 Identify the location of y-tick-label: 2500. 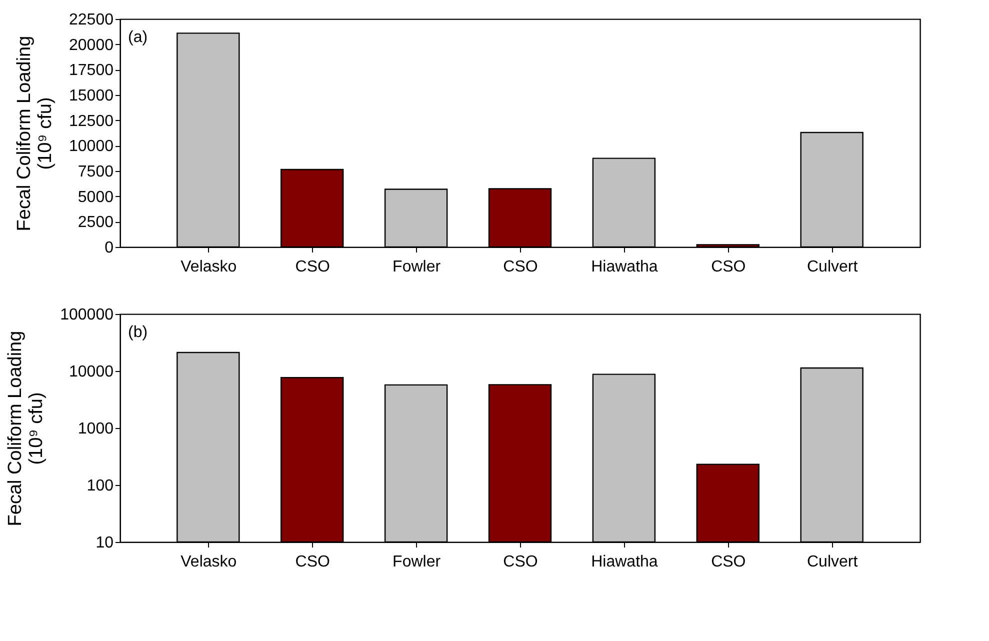
(96, 223).